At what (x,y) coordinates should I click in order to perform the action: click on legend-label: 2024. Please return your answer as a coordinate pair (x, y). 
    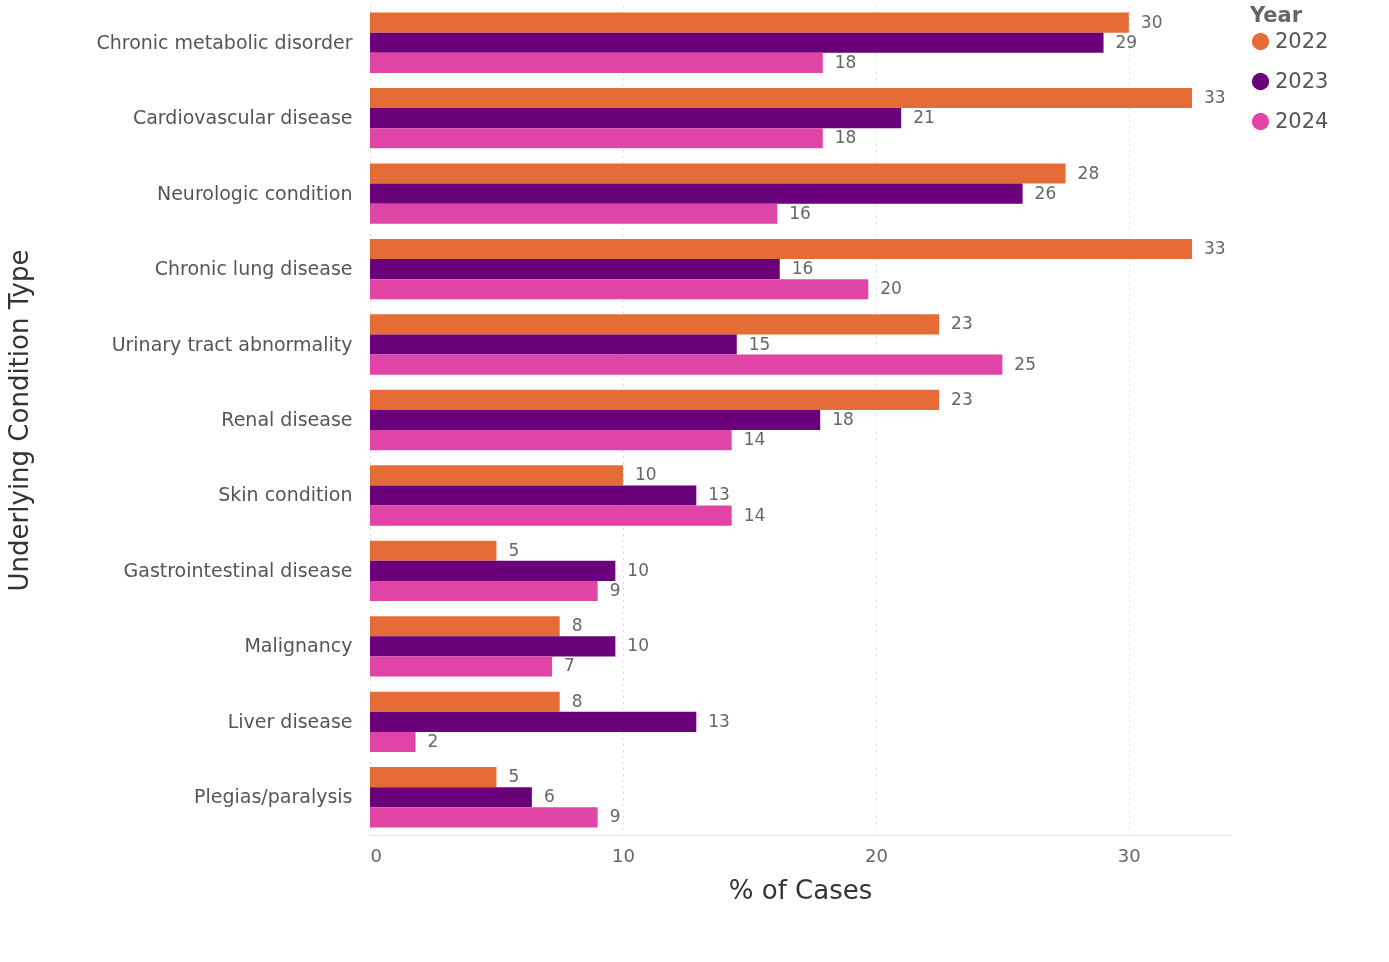
    Looking at the image, I should click on (1302, 120).